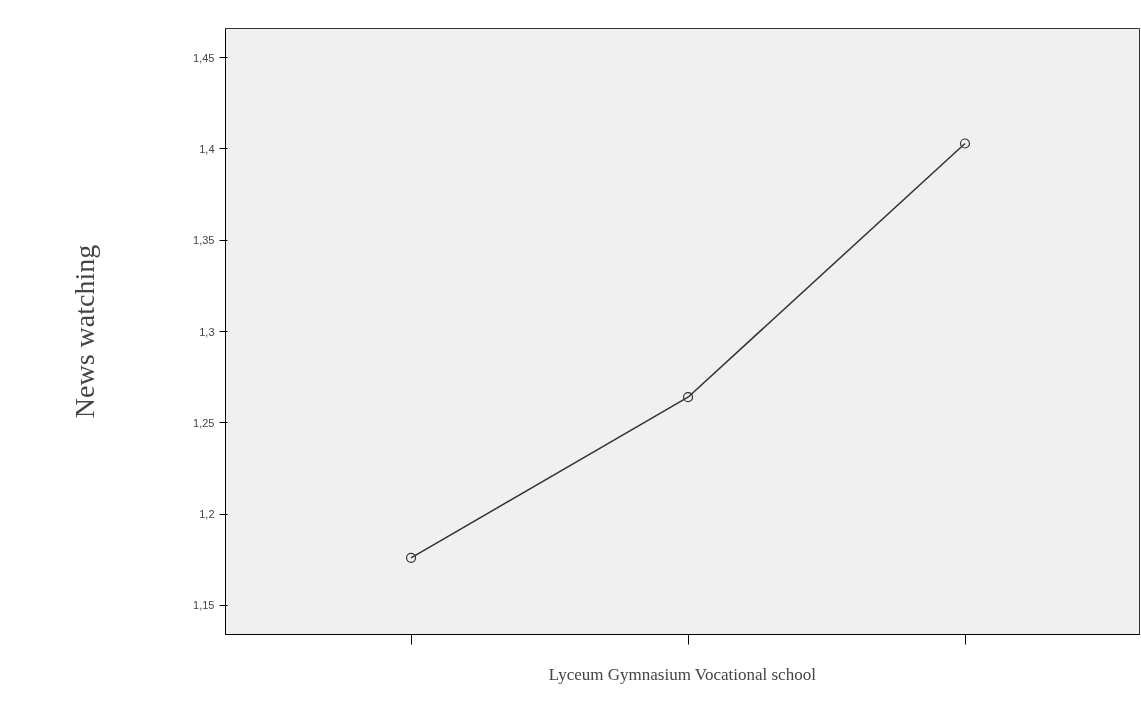 This screenshot has height=702, width=1141. What do you see at coordinates (85, 331) in the screenshot?
I see `y-axis-title: News watching` at bounding box center [85, 331].